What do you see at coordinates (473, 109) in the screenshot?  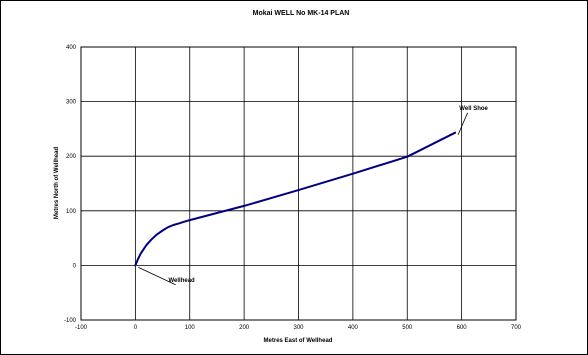 I see `annotation-label: Well Shoe` at bounding box center [473, 109].